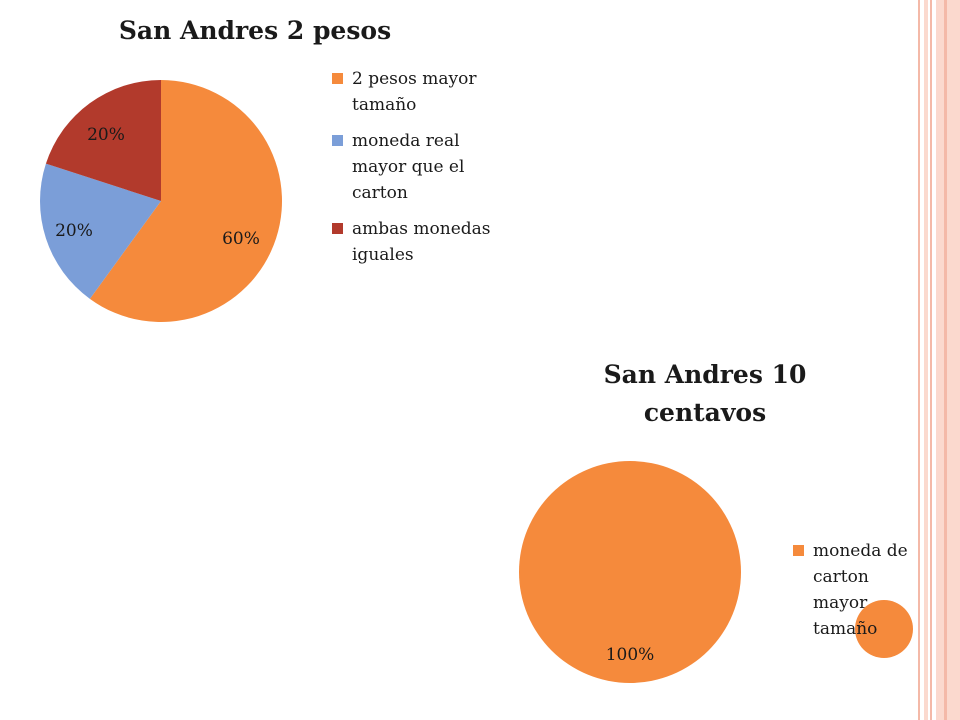  What do you see at coordinates (939, 360) in the screenshot?
I see `right-border-decoration` at bounding box center [939, 360].